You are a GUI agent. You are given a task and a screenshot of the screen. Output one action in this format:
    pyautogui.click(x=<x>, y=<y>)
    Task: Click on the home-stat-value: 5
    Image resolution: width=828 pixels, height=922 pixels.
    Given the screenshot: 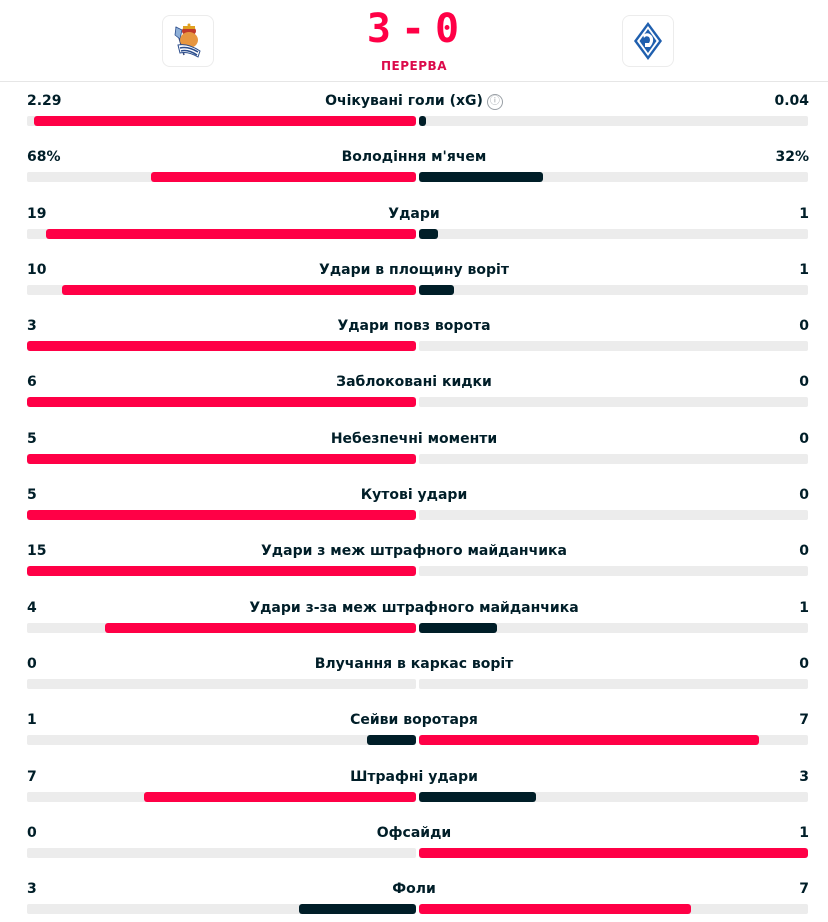 What is the action you would take?
    pyautogui.click(x=32, y=495)
    